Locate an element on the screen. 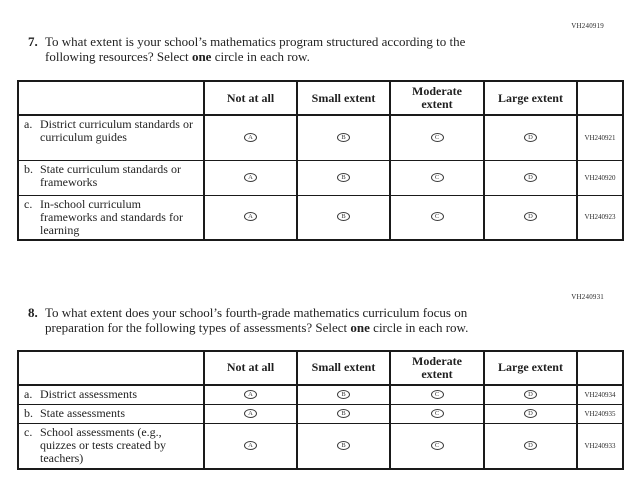 The image size is (626, 483). row-label: State curriculum standards or frameworks is located at coordinates (110, 175).